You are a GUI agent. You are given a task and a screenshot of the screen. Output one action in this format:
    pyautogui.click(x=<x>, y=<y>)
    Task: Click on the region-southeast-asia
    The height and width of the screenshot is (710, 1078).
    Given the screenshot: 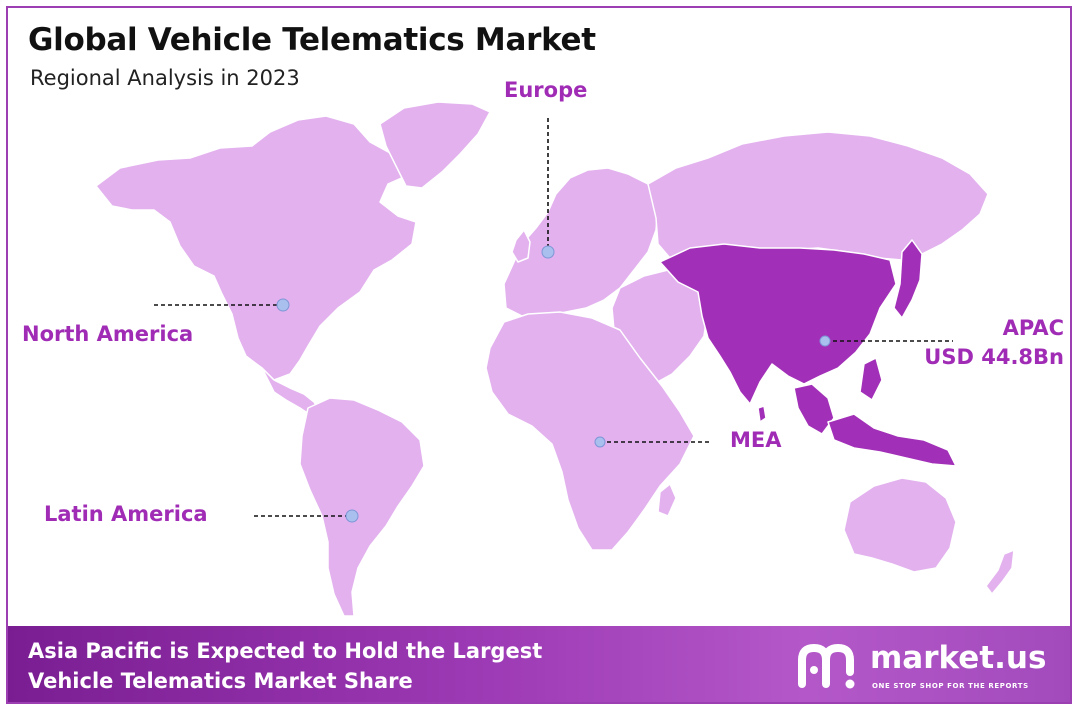 What is the action you would take?
    pyautogui.click(x=814, y=409)
    